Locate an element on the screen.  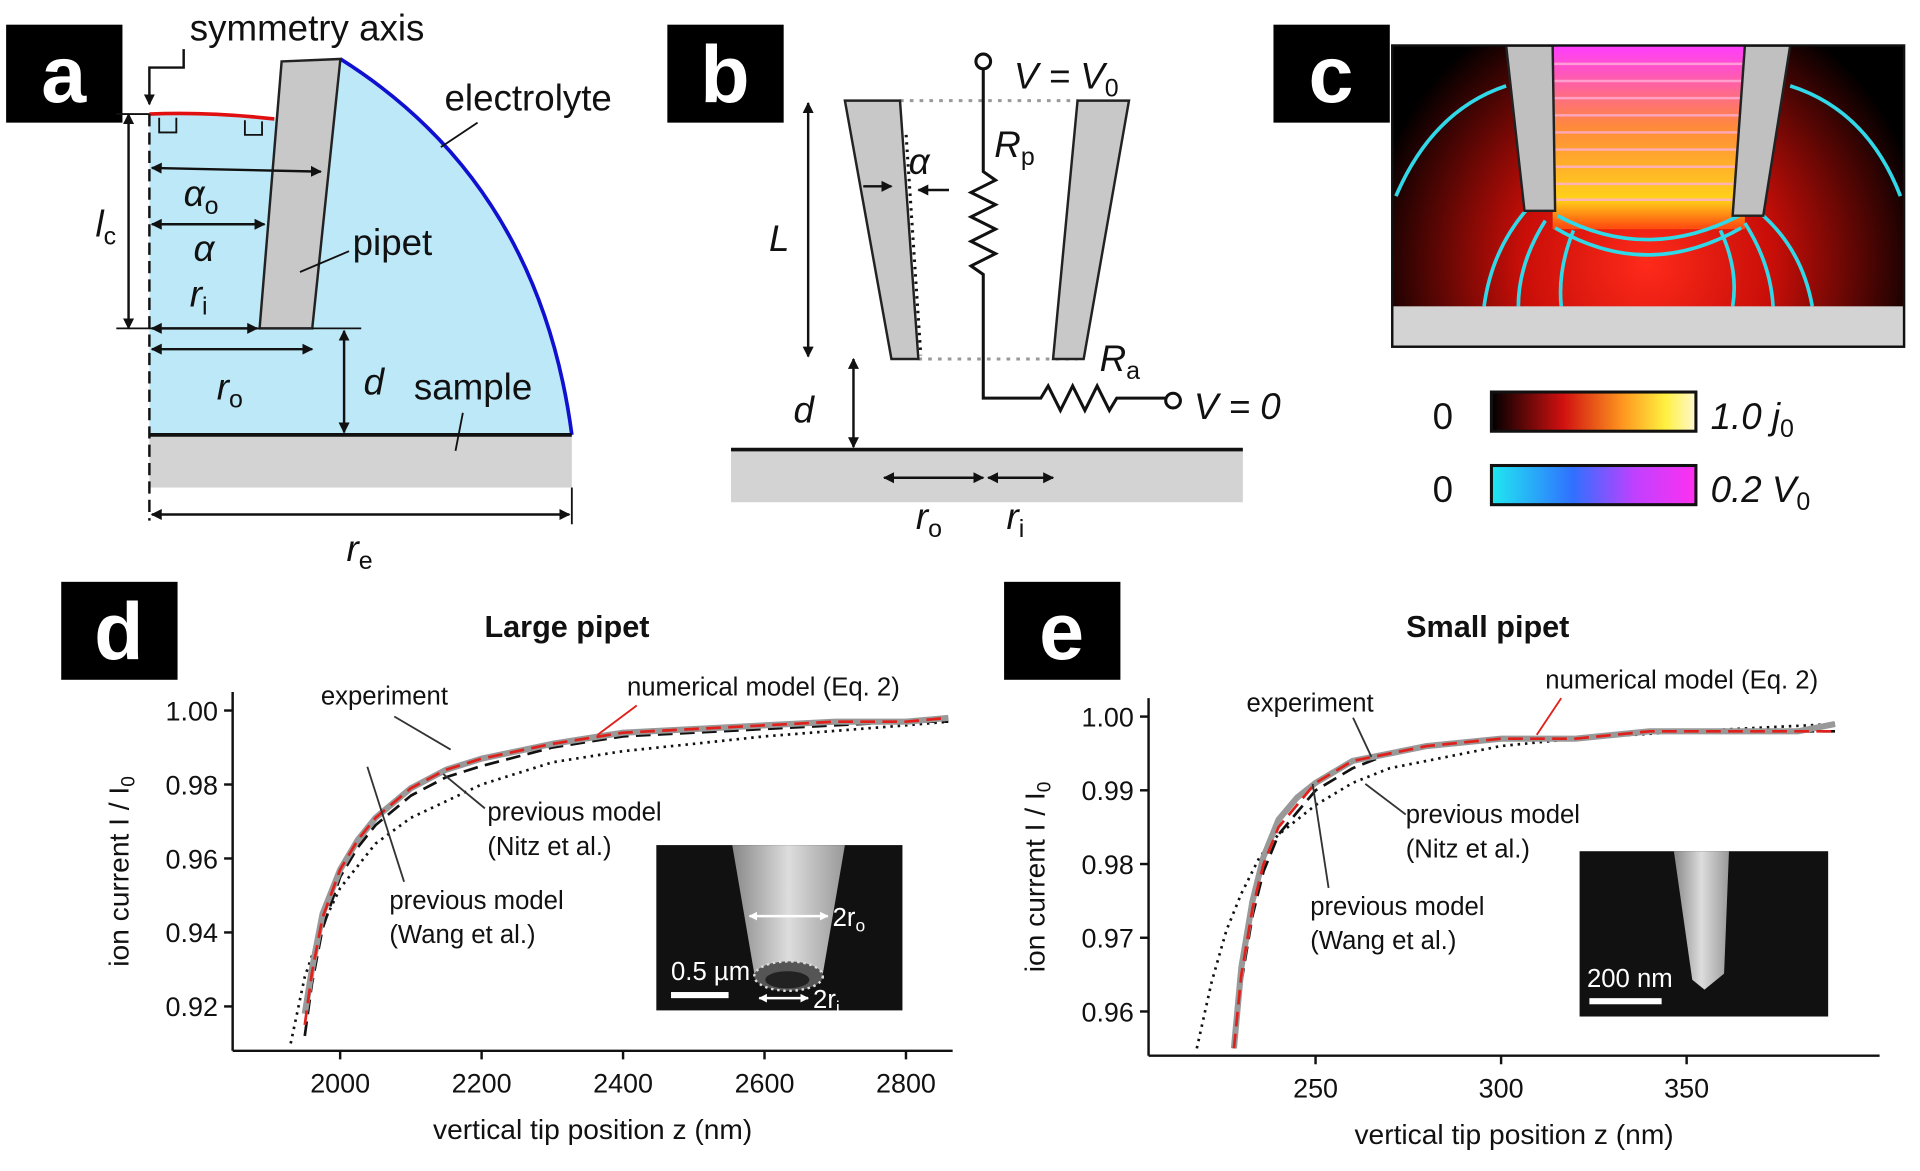
label-main: R is located at coordinates (1007, 144).